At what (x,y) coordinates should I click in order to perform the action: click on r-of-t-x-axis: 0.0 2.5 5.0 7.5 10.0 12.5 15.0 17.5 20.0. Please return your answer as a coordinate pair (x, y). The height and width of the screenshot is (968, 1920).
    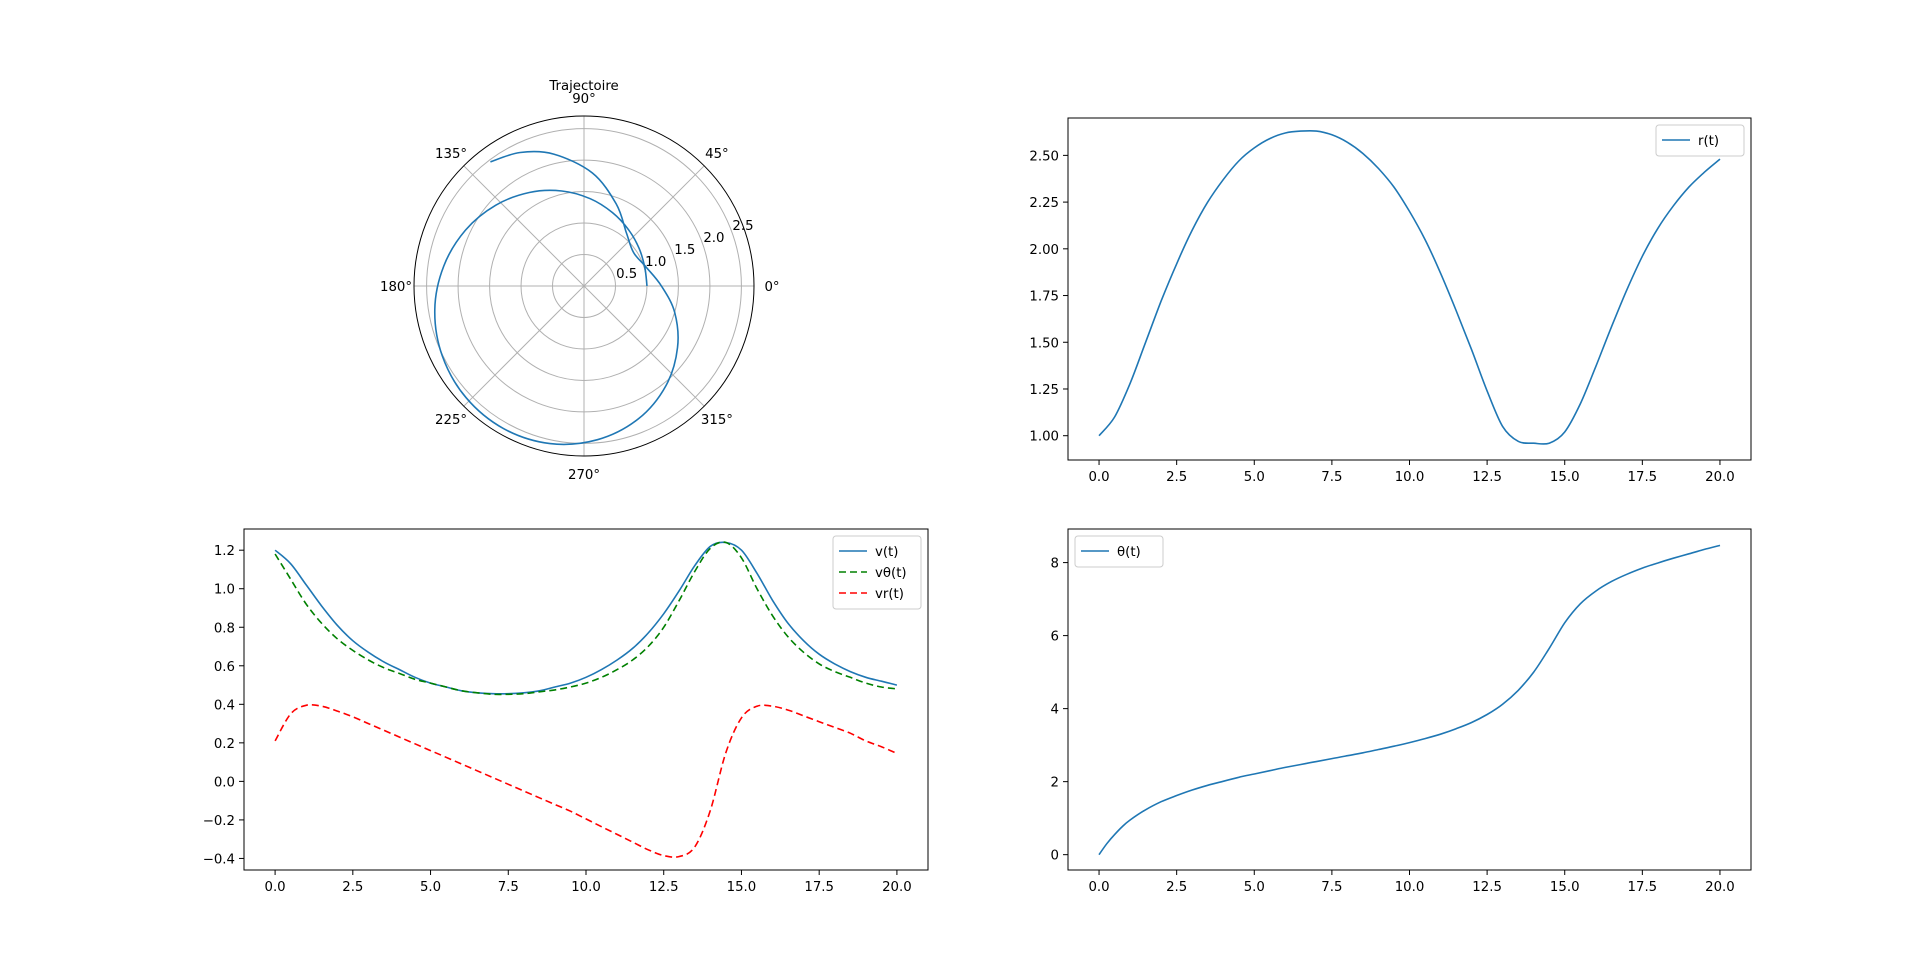
    Looking at the image, I should click on (1411, 472).